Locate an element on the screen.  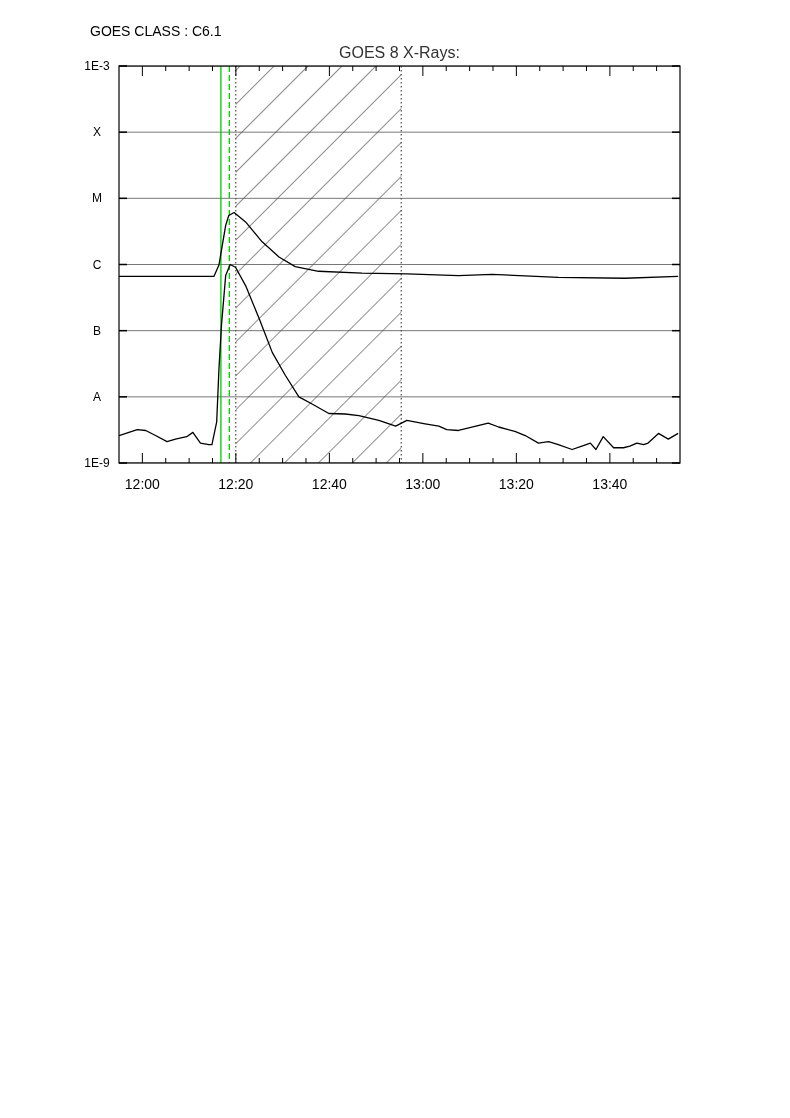
x-tick-label: 13:00 is located at coordinates (423, 484).